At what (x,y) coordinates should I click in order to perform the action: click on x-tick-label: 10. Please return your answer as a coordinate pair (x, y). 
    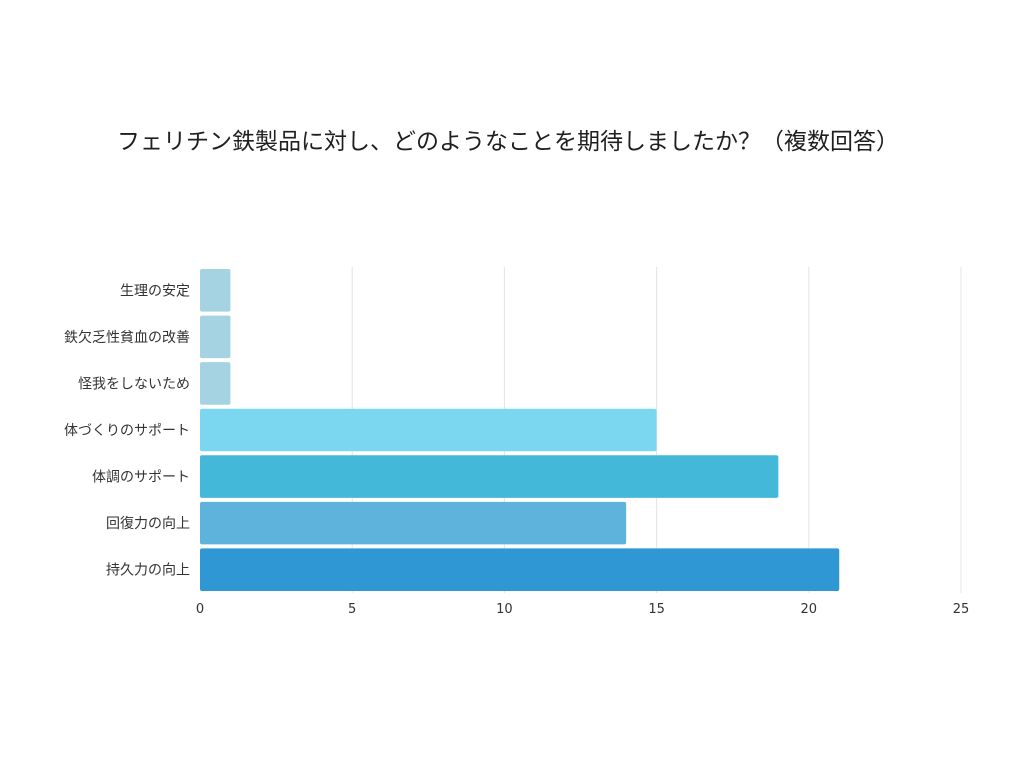
    Looking at the image, I should click on (504, 609).